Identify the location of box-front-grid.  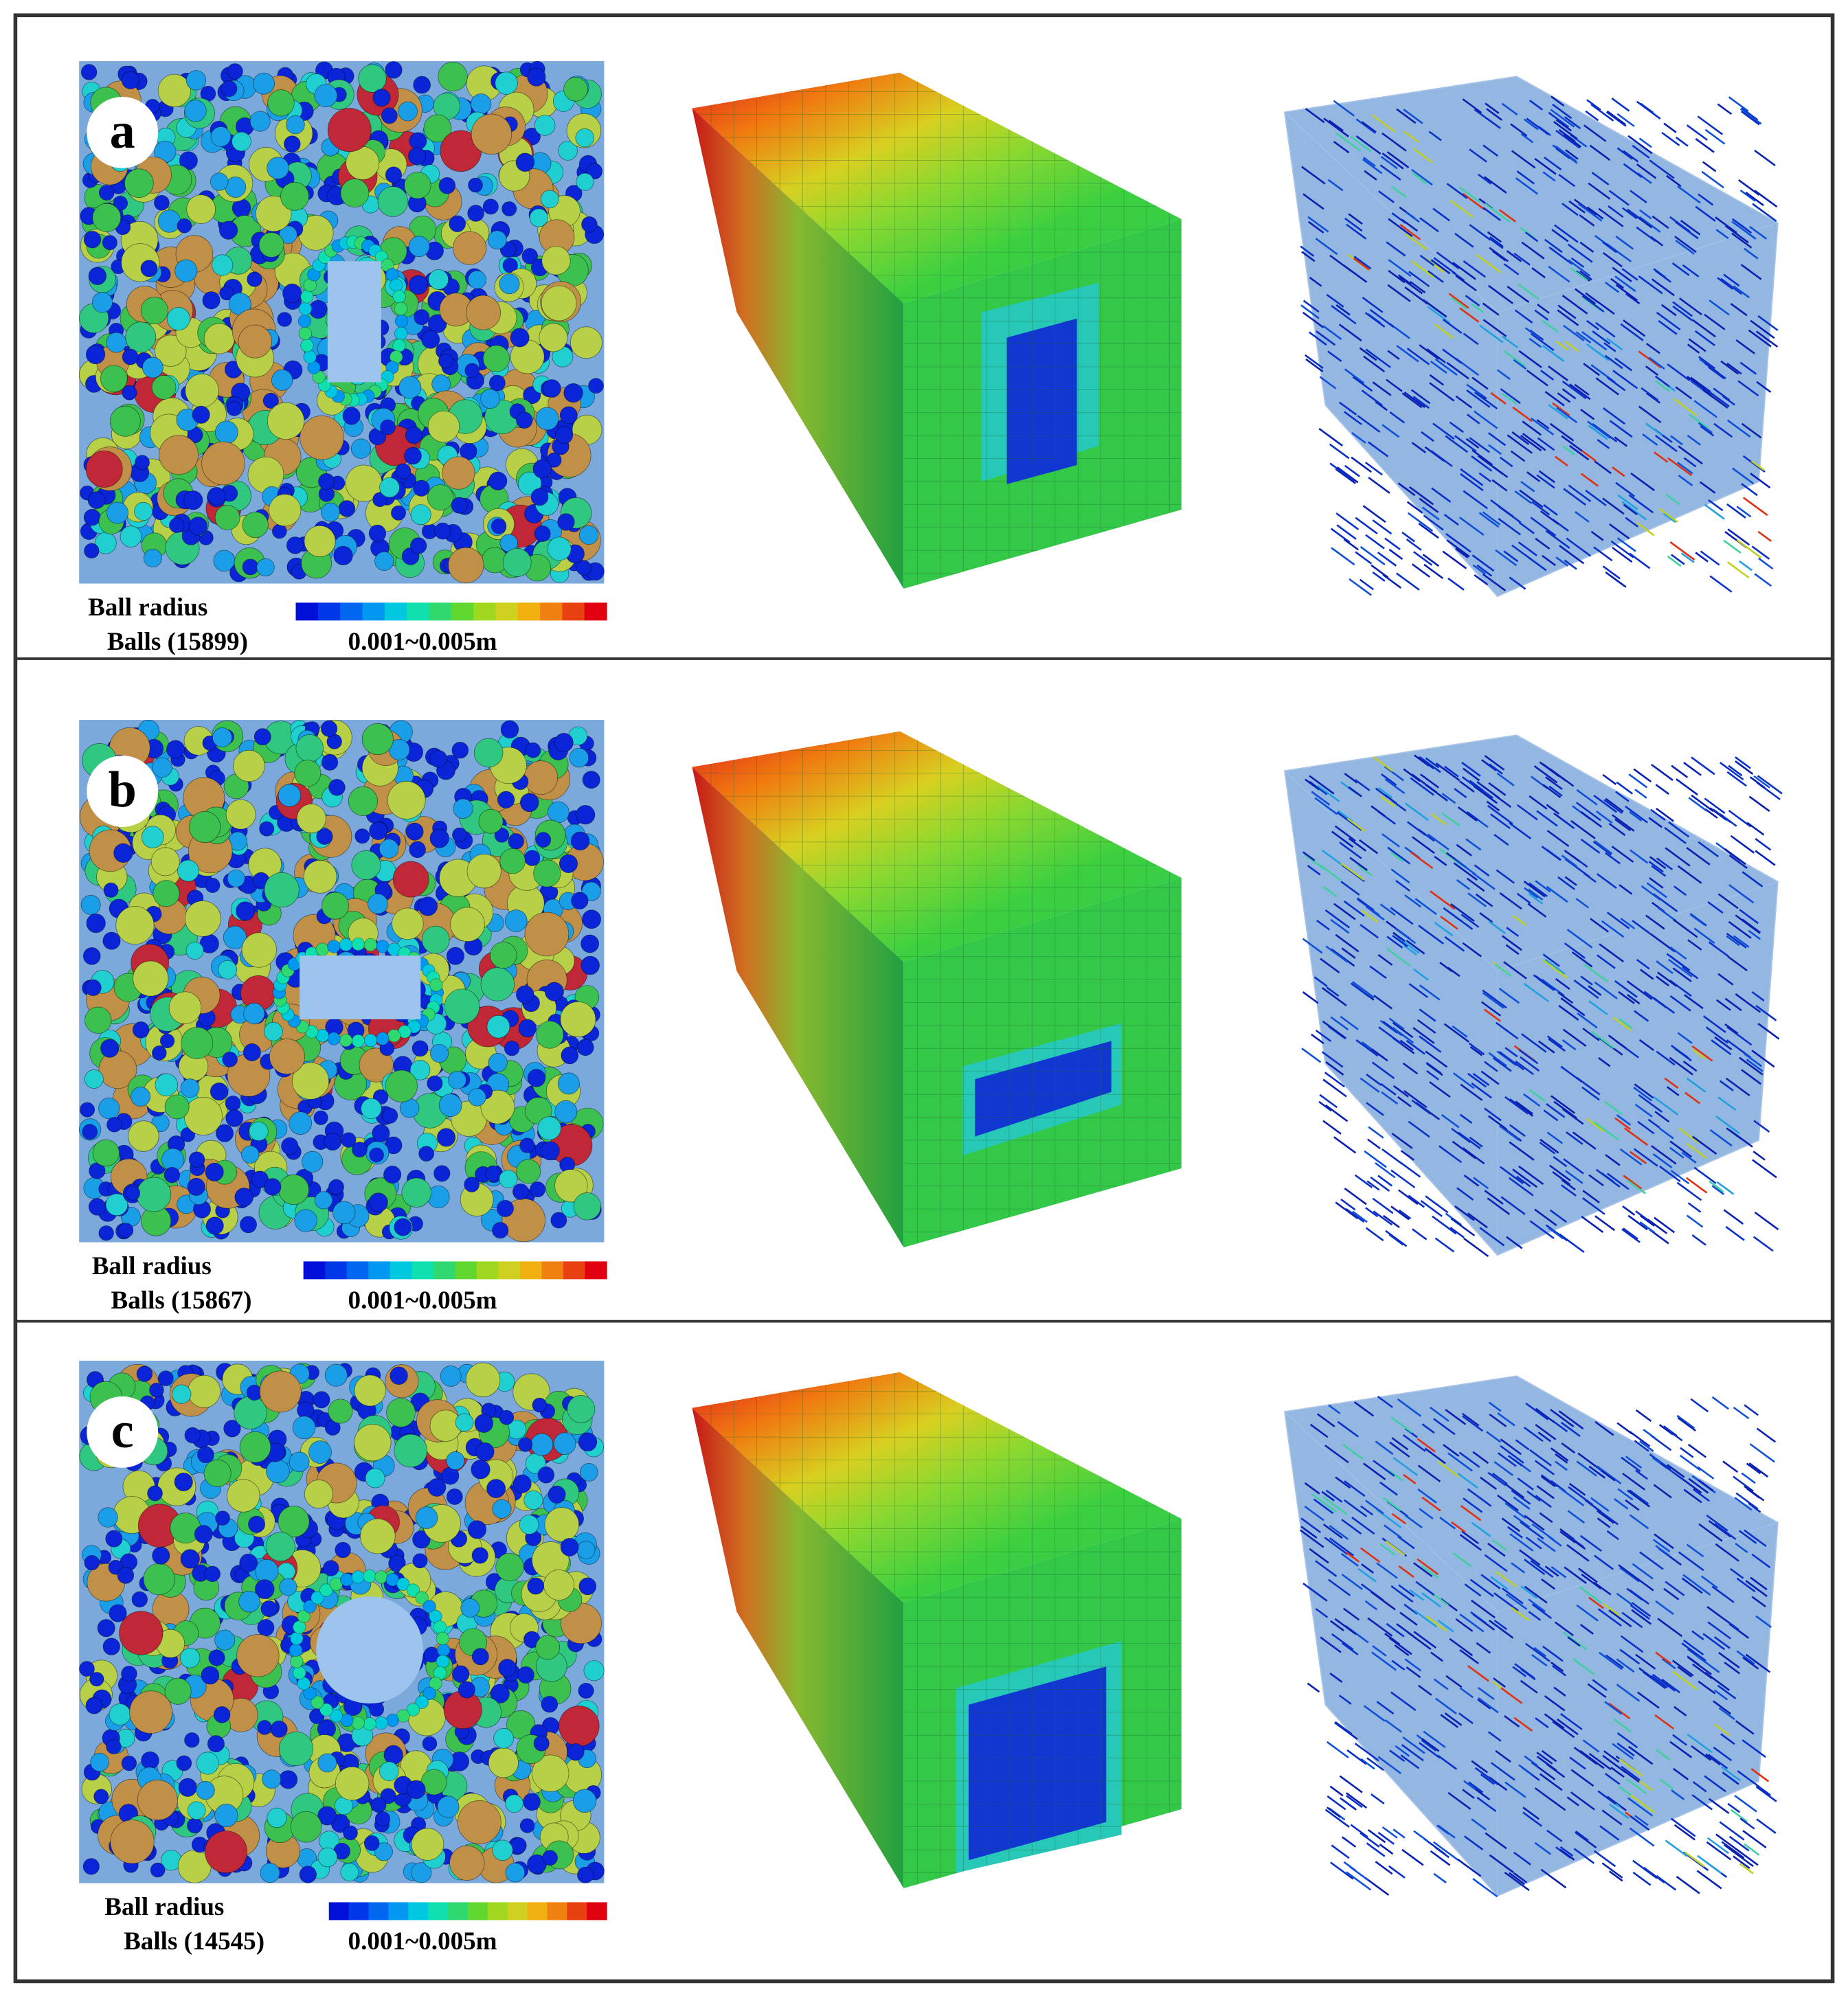
(1040, 382).